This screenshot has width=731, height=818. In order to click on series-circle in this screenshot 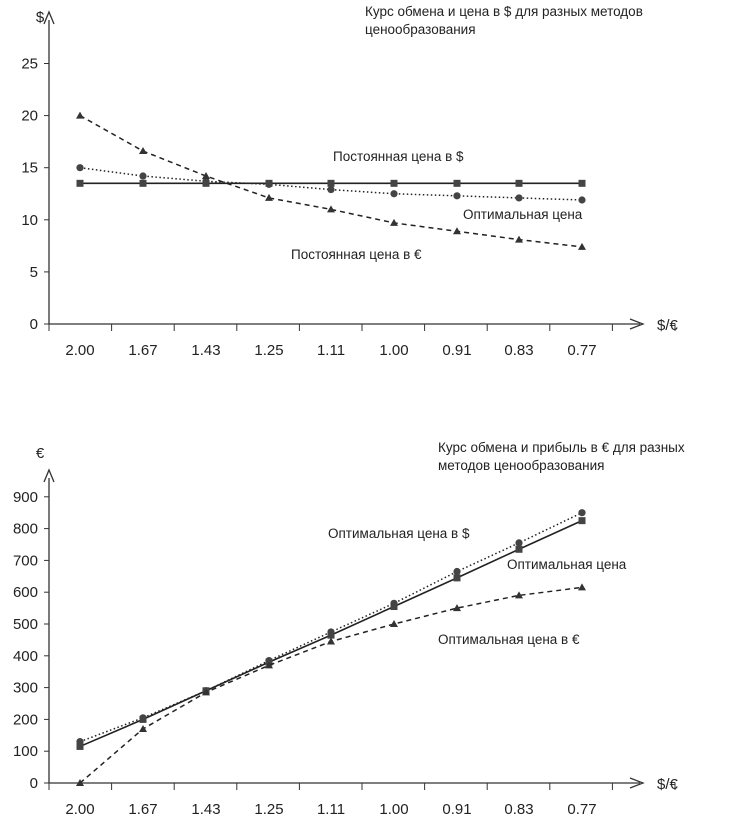, I will do `click(331, 184)`.